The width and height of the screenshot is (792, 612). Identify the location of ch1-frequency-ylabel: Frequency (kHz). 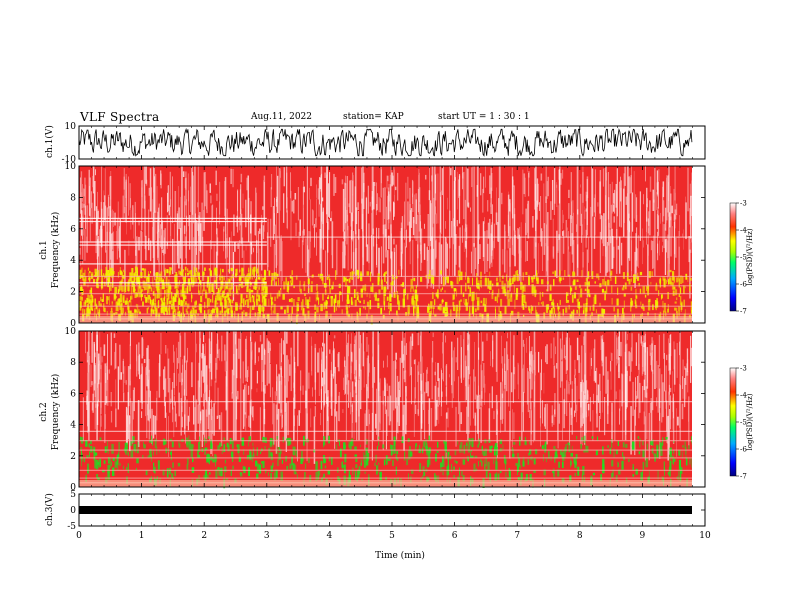
(55, 250).